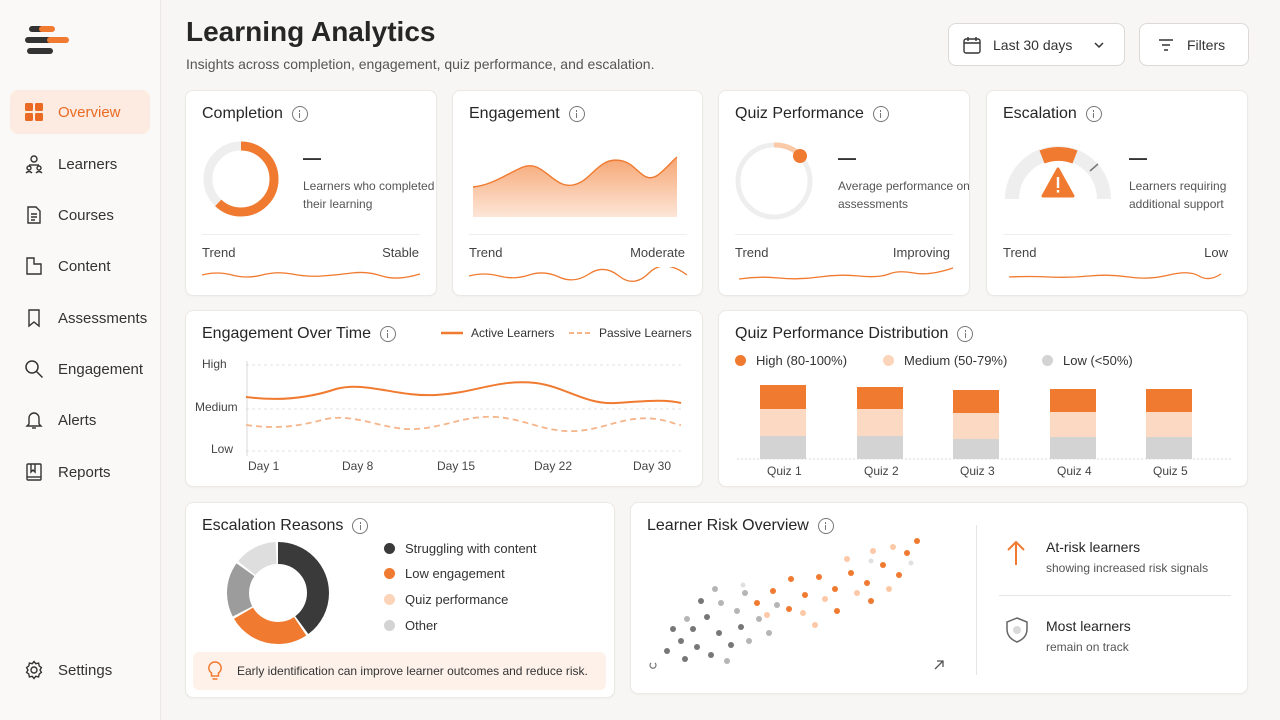  I want to click on sidebar-item-assessments: Assessments, so click(80, 318).